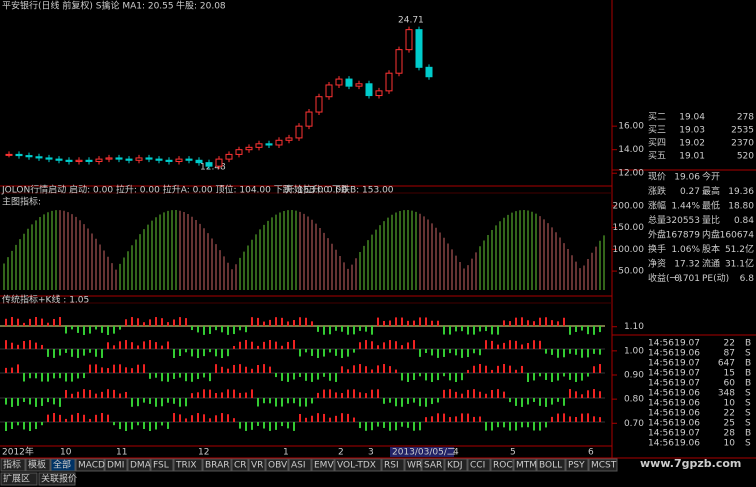 The width and height of the screenshot is (756, 487). I want to click on quote-value: 6.8, so click(747, 279).